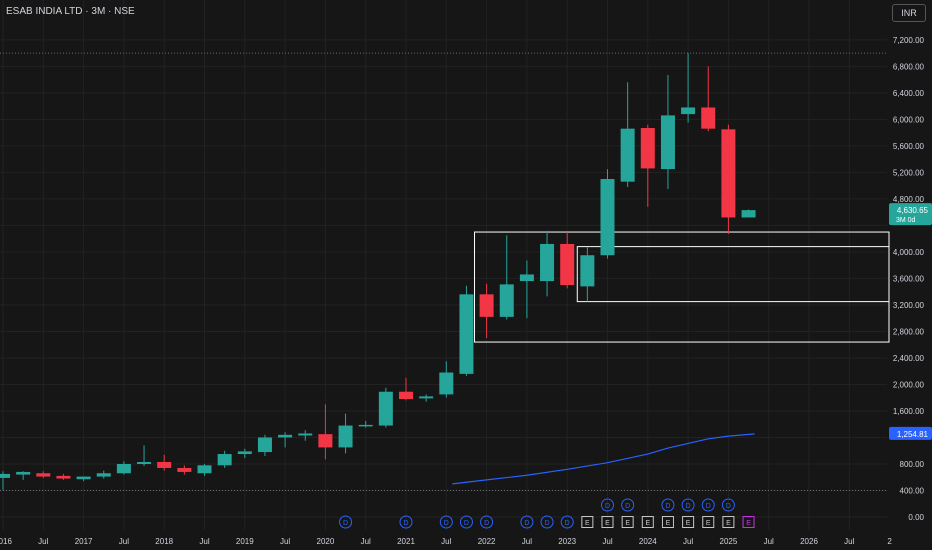 This screenshot has height=550, width=932. What do you see at coordinates (729, 541) in the screenshot?
I see `x-tick-label: 2025` at bounding box center [729, 541].